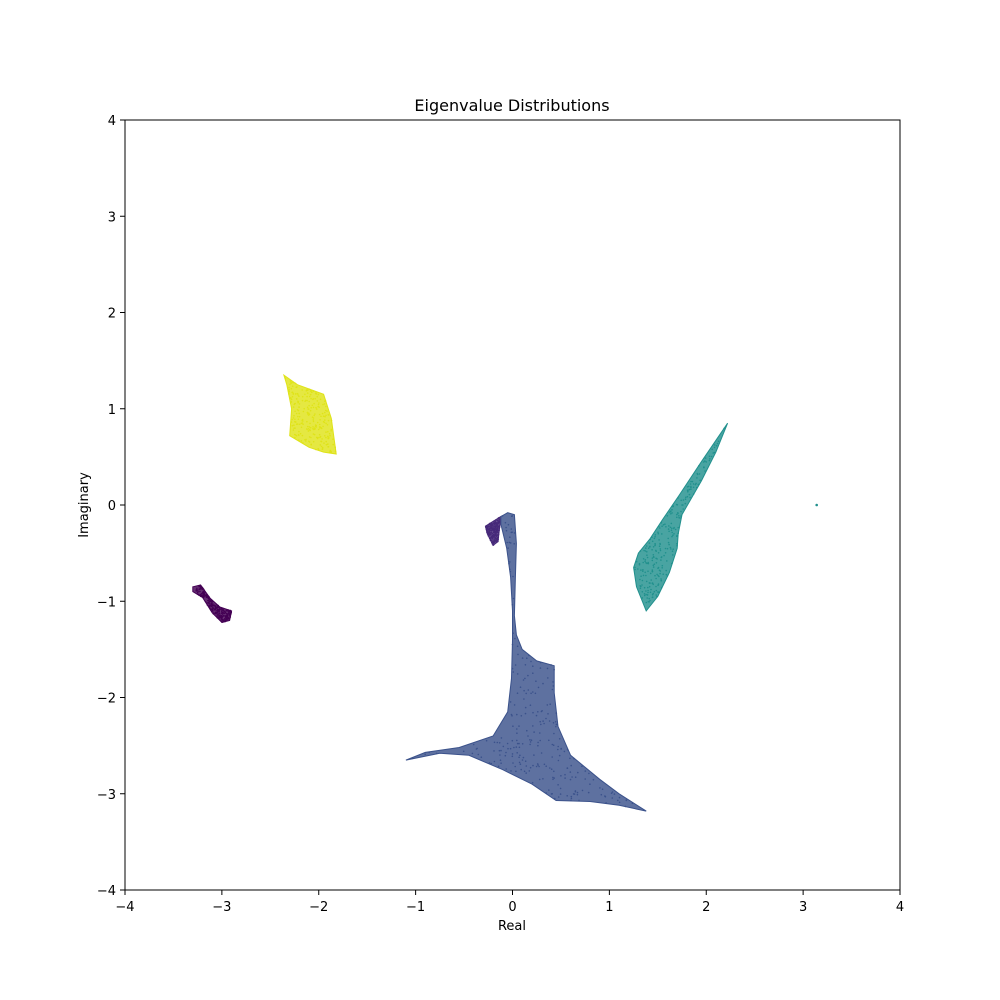 This screenshot has width=1000, height=1000. What do you see at coordinates (112, 314) in the screenshot?
I see `y-tick-label: 2` at bounding box center [112, 314].